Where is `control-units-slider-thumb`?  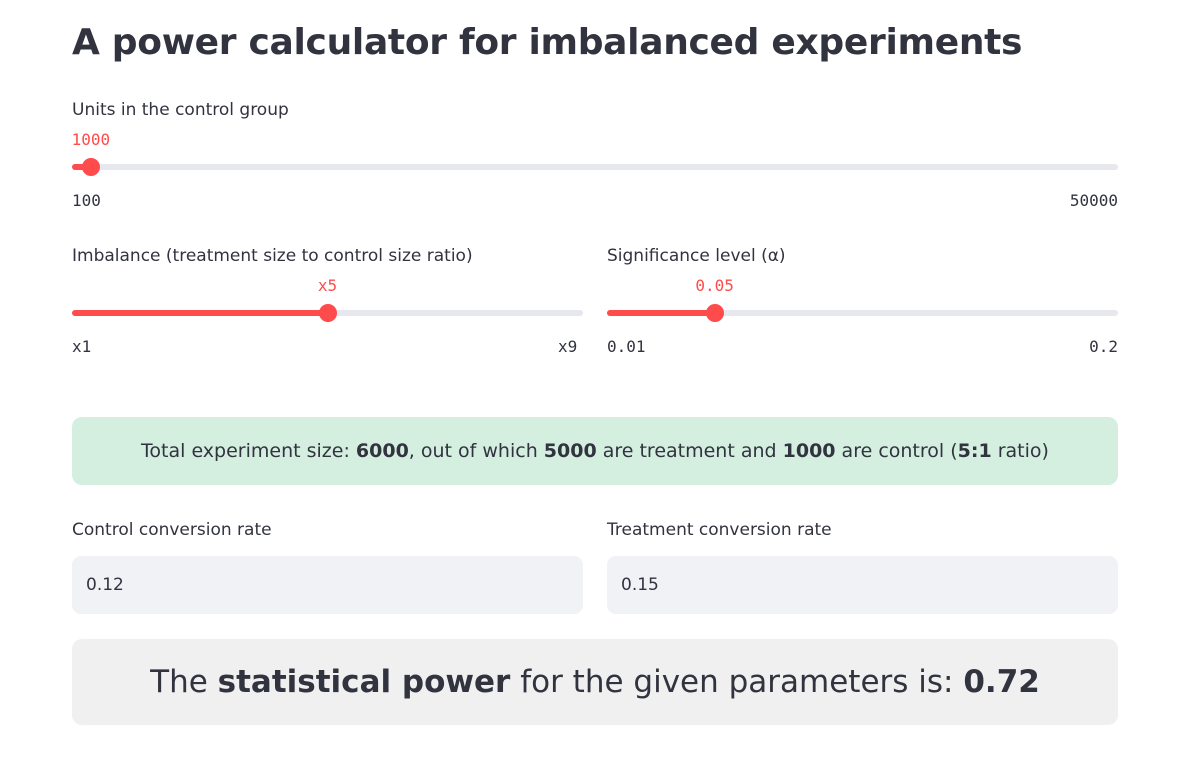
control-units-slider-thumb is located at coordinates (90, 167).